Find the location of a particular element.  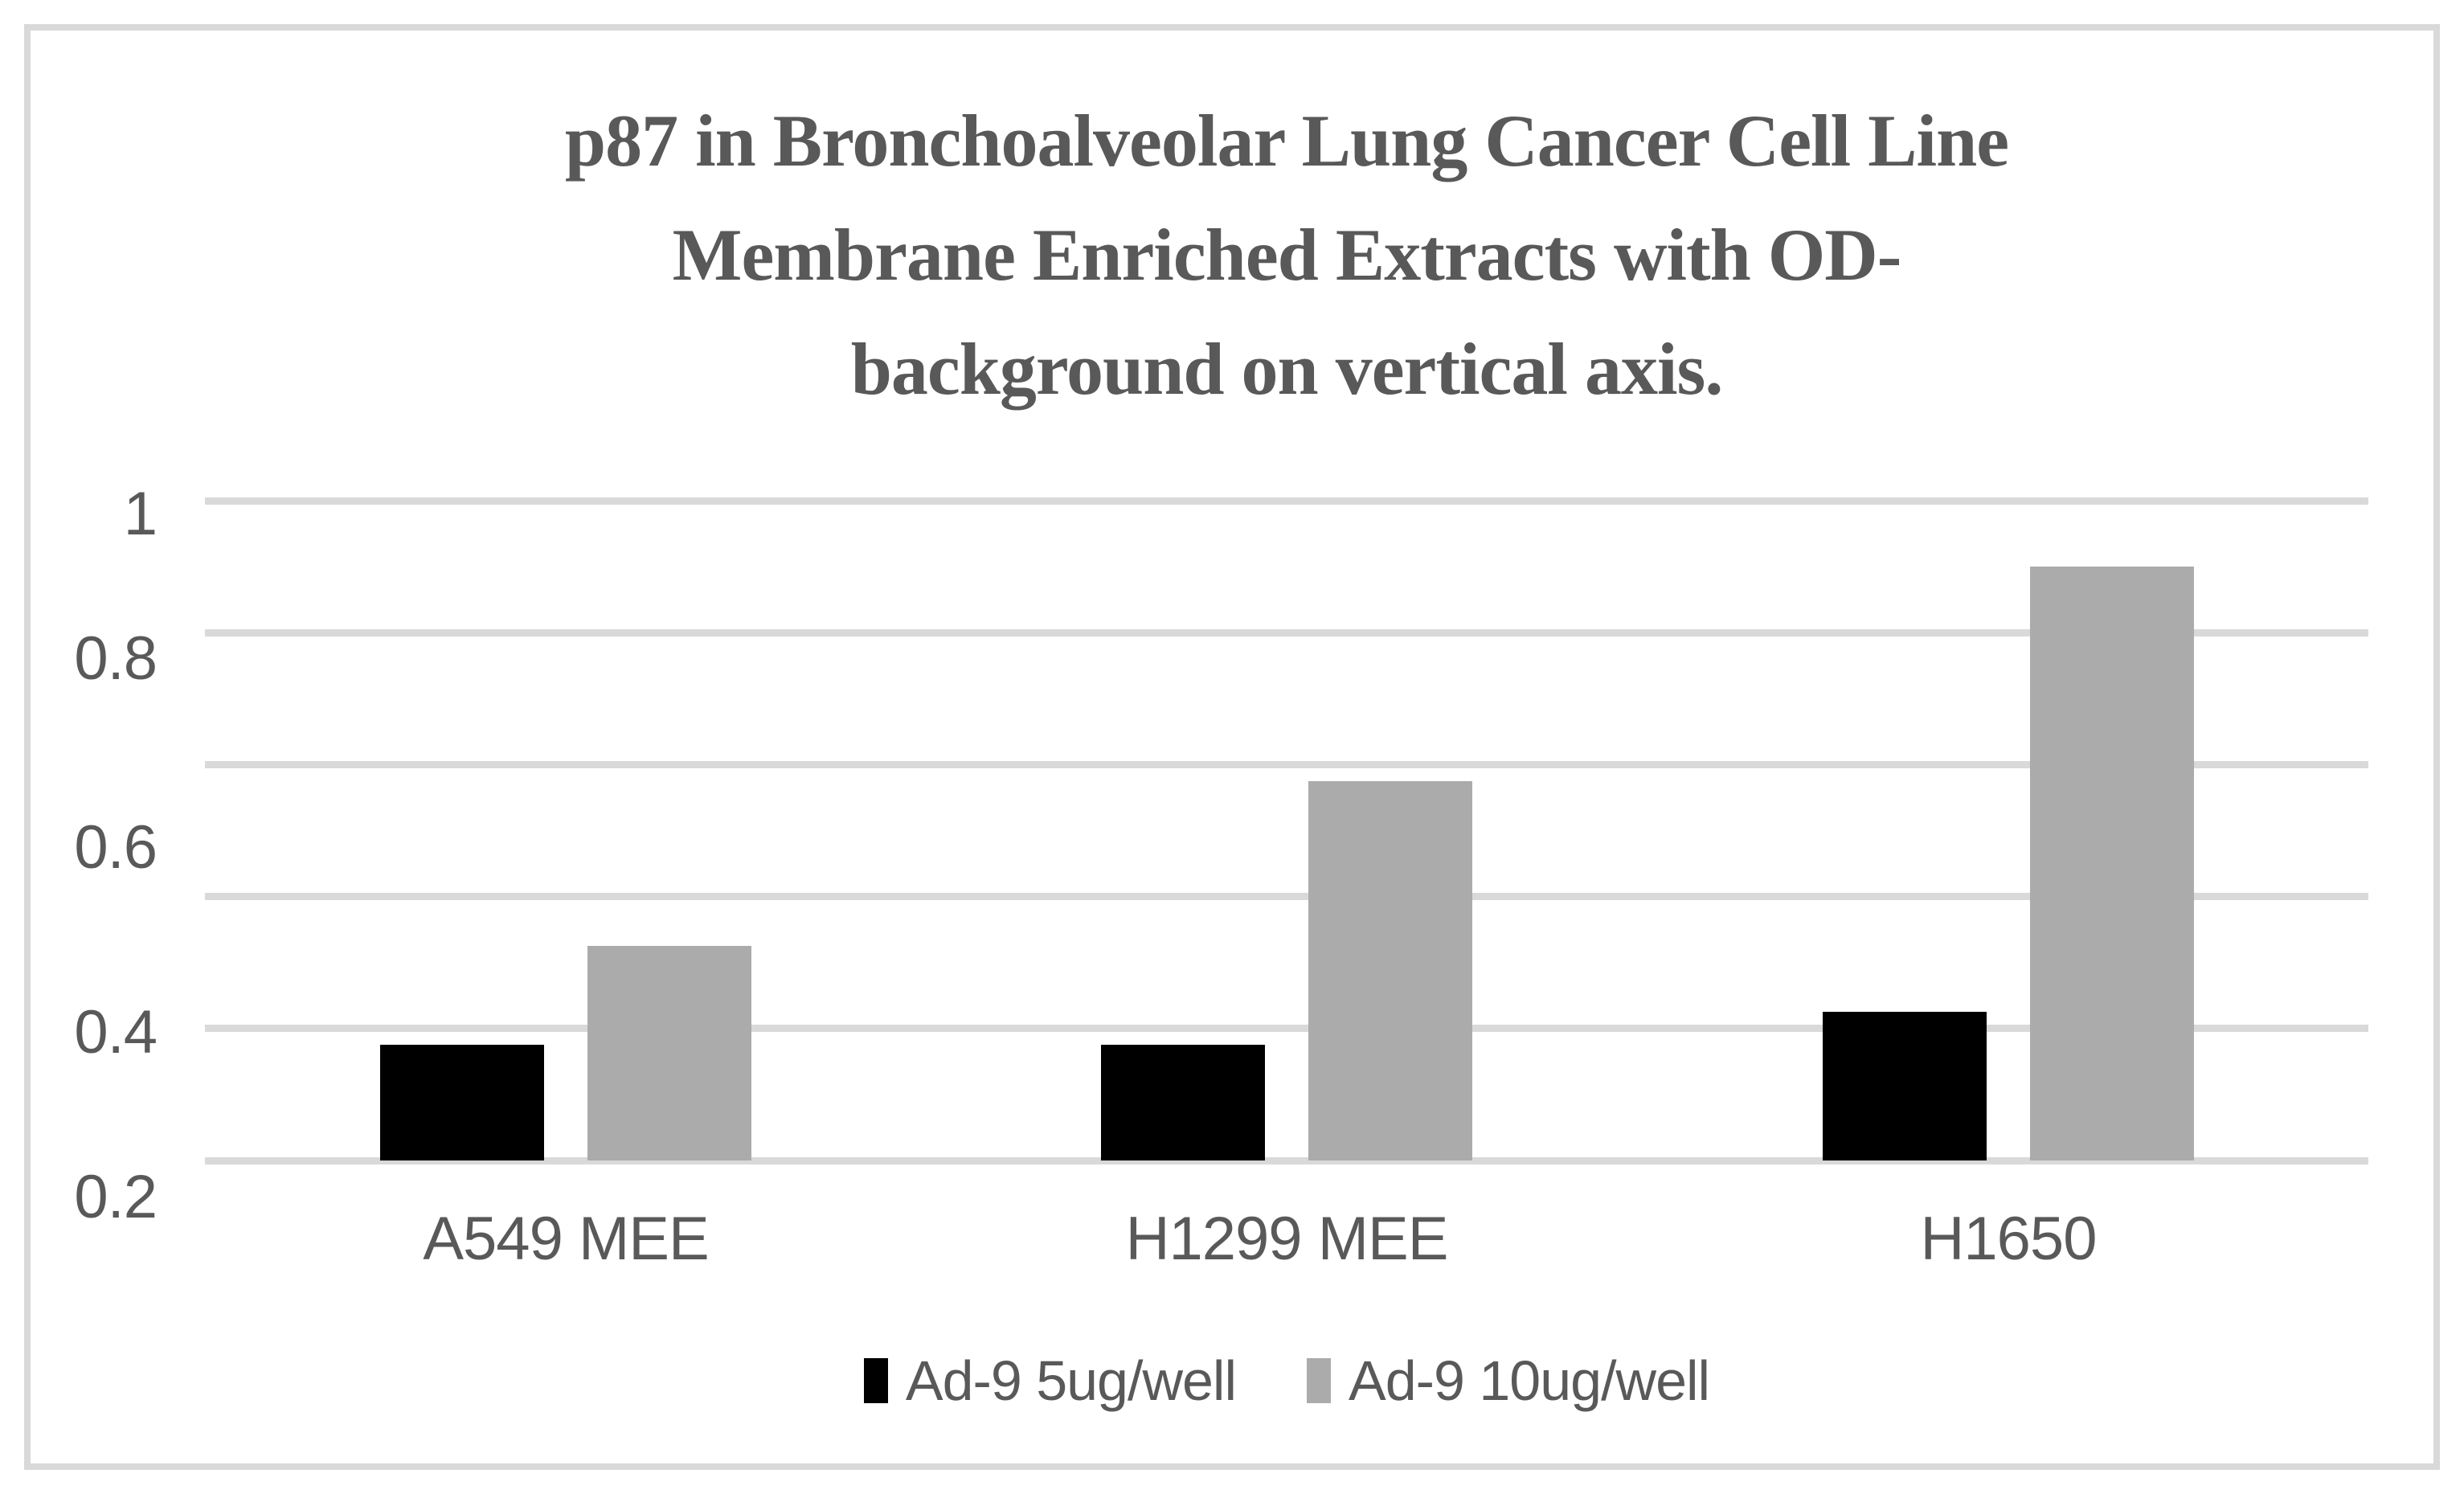

y-axis-tick-label: 0.4 is located at coordinates (116, 1032).